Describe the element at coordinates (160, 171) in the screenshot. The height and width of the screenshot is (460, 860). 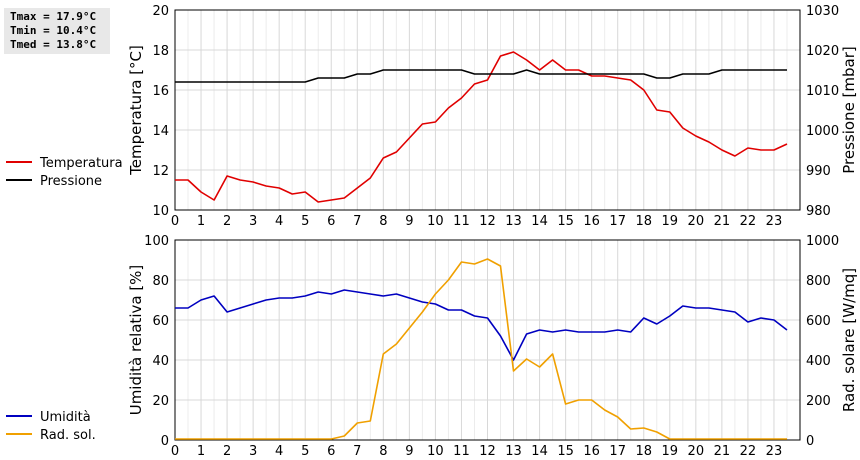
I see `y-tick-label-left: 12` at that location.